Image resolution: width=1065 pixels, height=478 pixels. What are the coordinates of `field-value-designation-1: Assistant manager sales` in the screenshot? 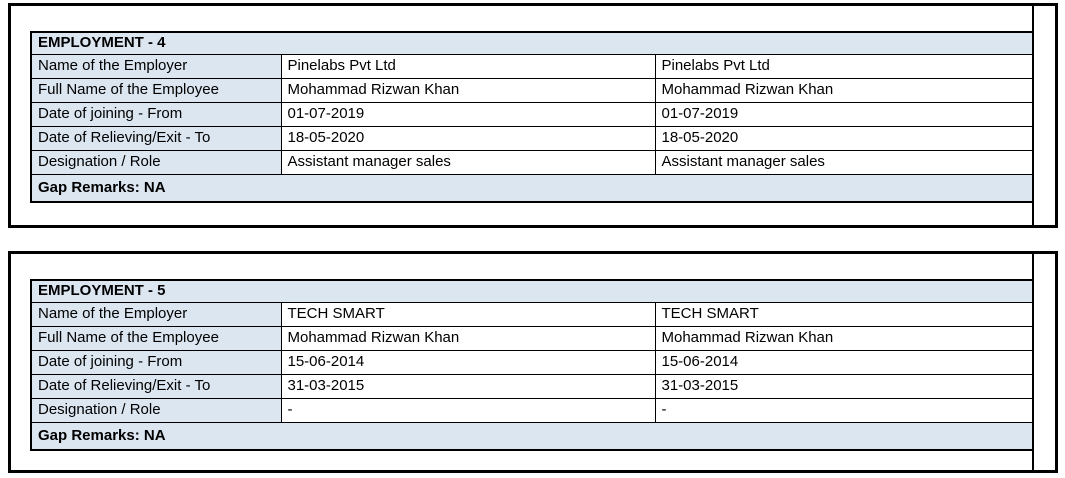 It's located at (468, 162).